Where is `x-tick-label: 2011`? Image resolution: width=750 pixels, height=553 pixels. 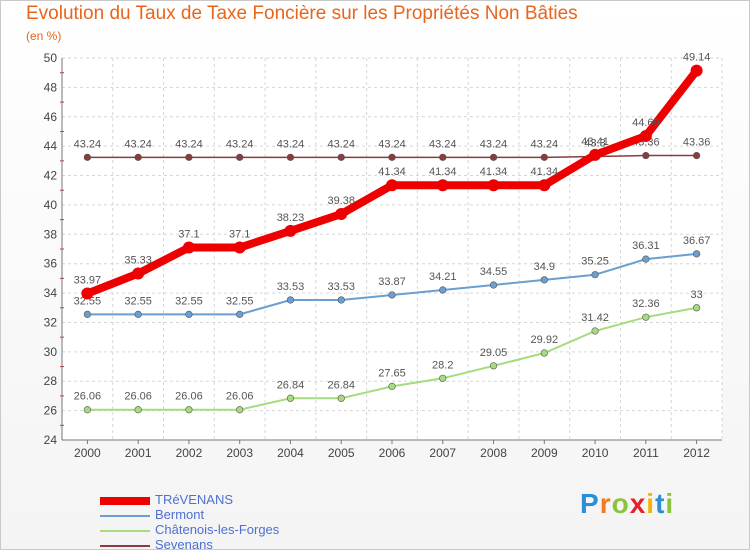
x-tick-label: 2011 is located at coordinates (646, 453).